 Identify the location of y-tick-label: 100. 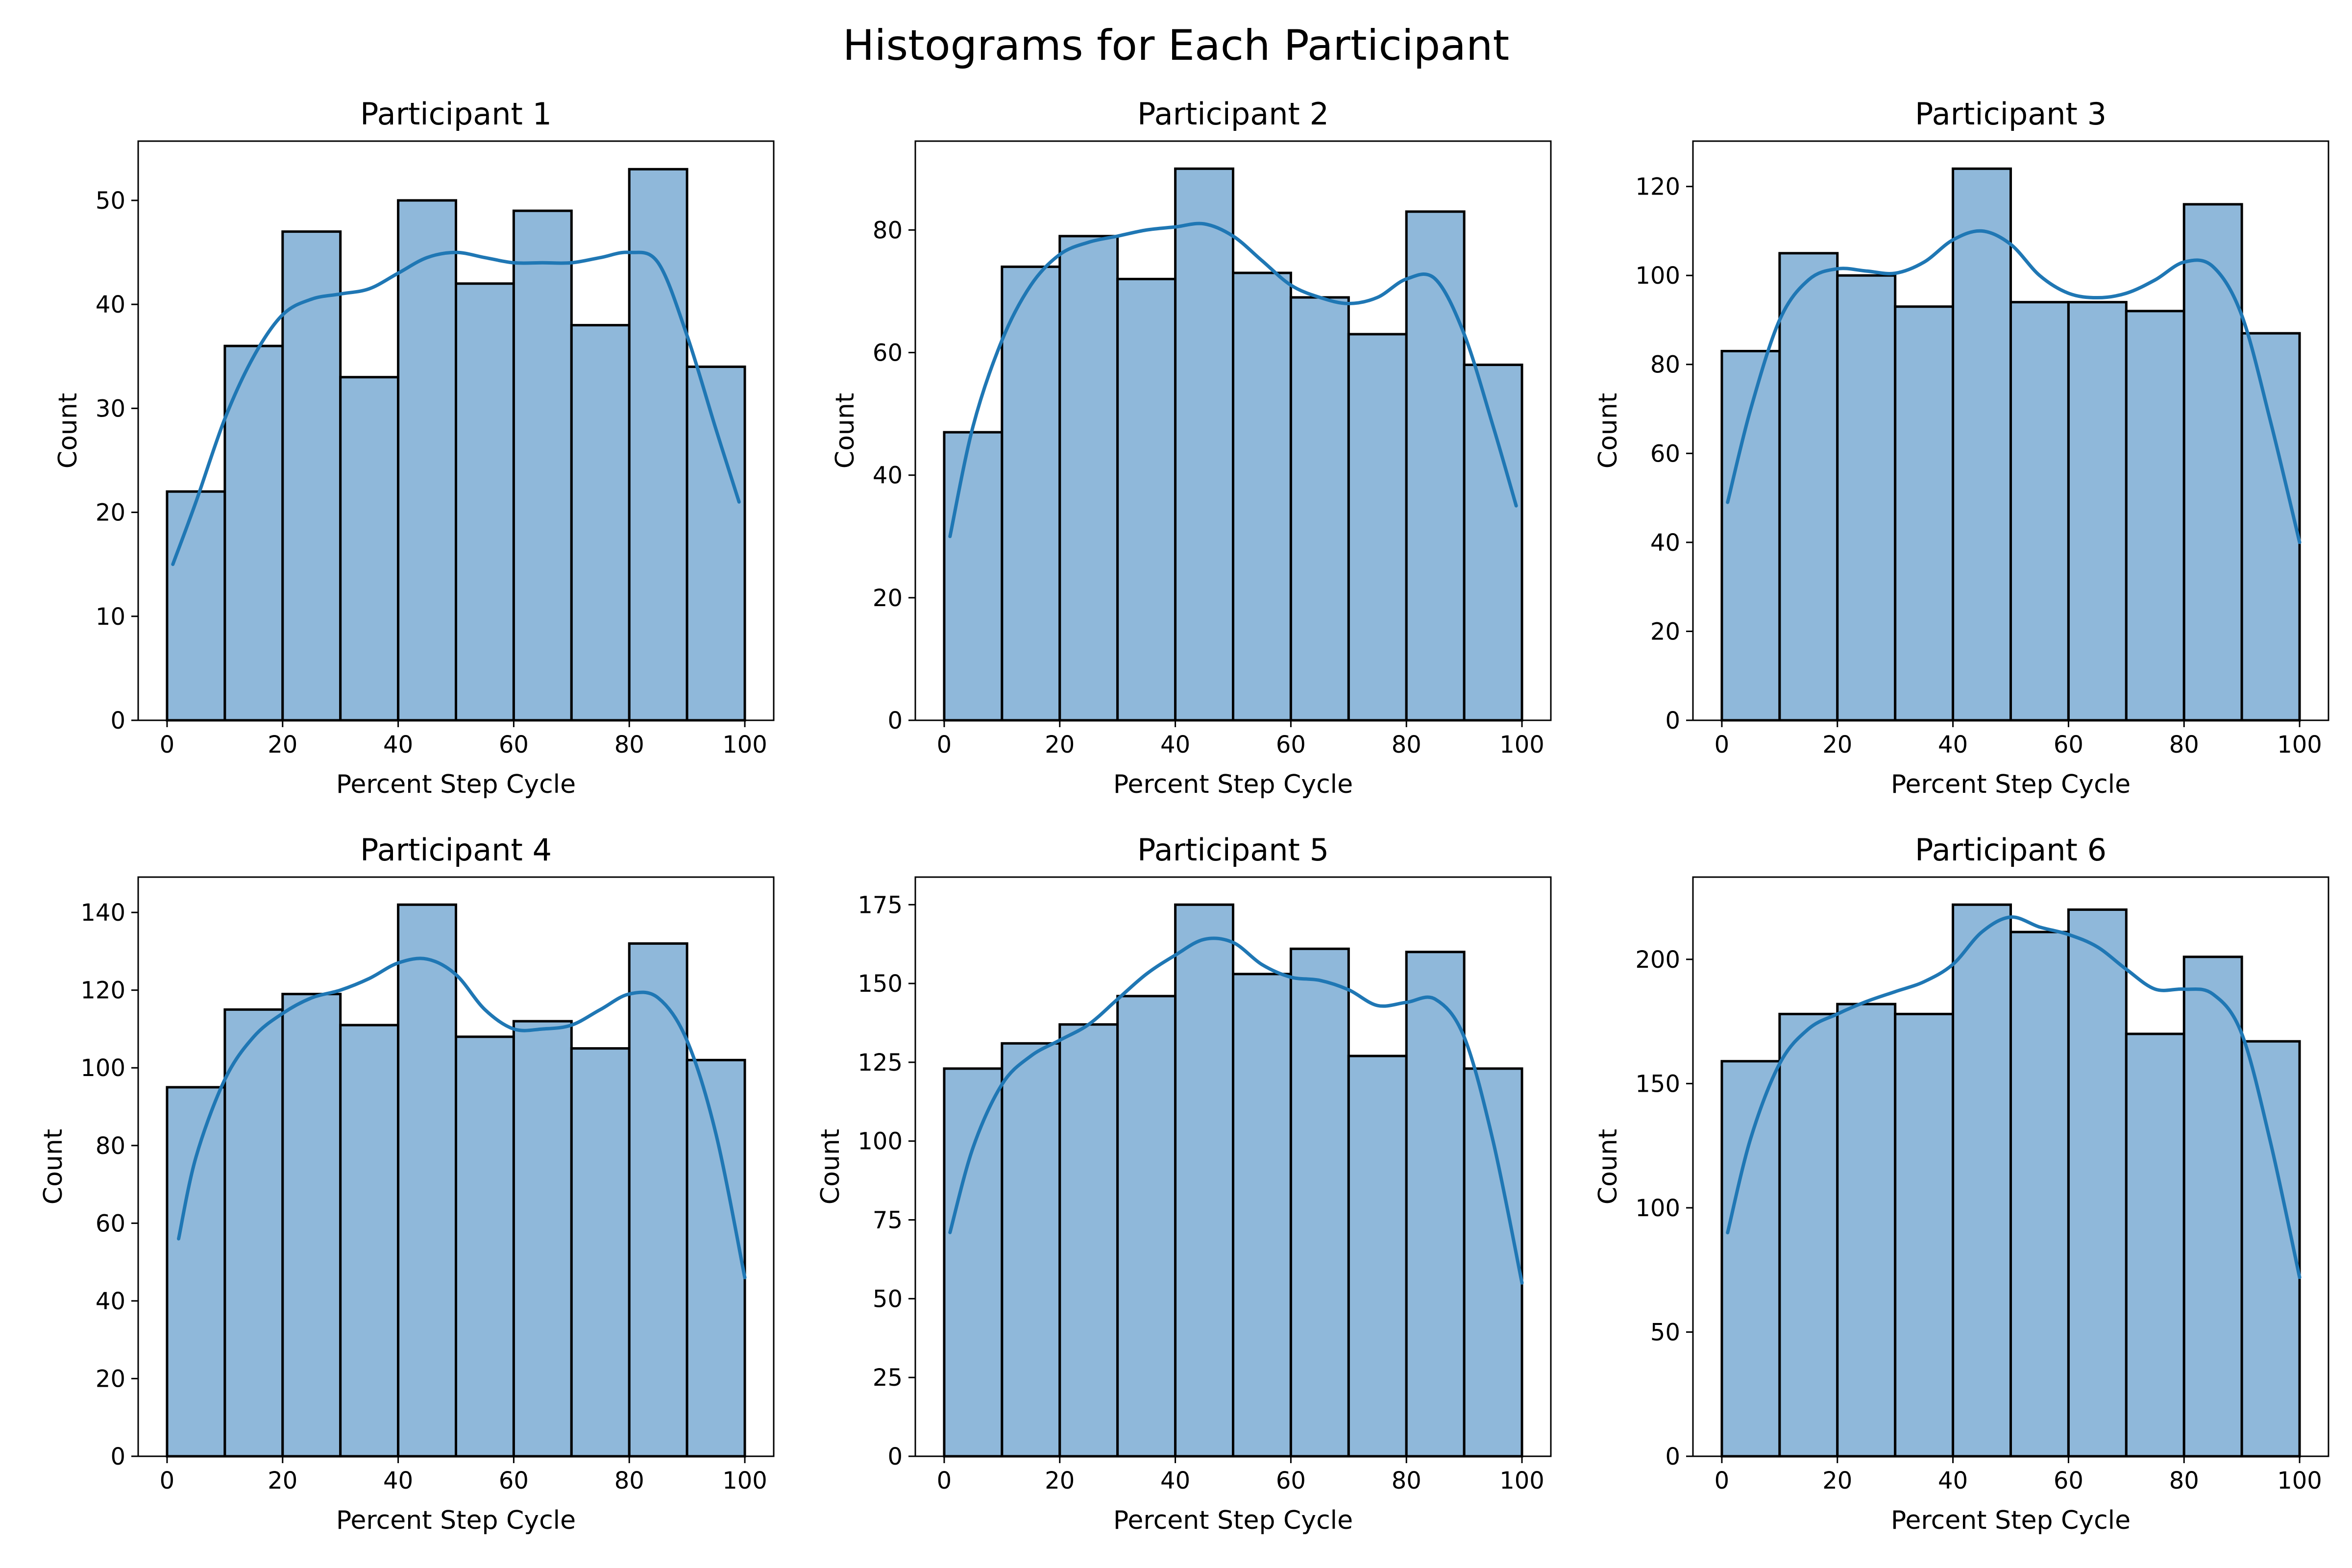
(1657, 1208).